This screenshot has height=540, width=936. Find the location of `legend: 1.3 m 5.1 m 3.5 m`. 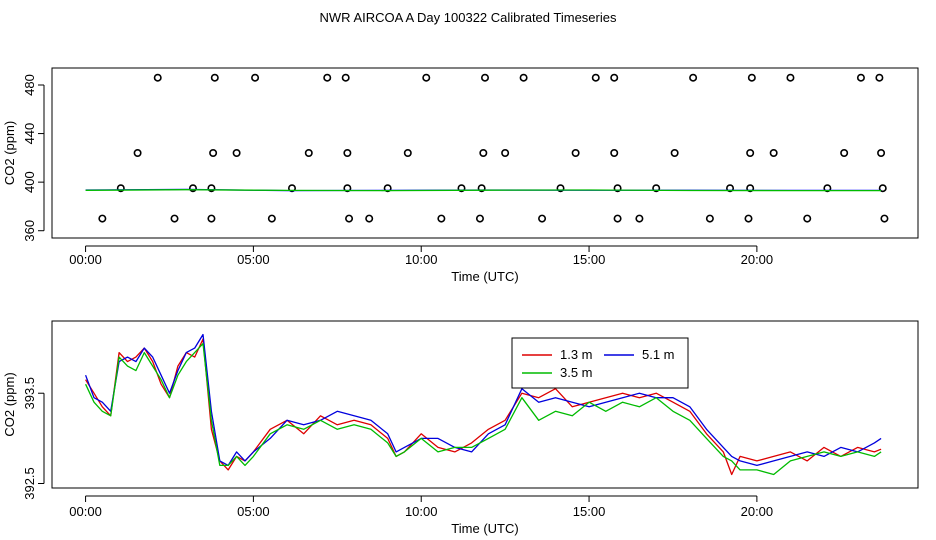

legend: 1.3 m 5.1 m 3.5 m is located at coordinates (600, 363).